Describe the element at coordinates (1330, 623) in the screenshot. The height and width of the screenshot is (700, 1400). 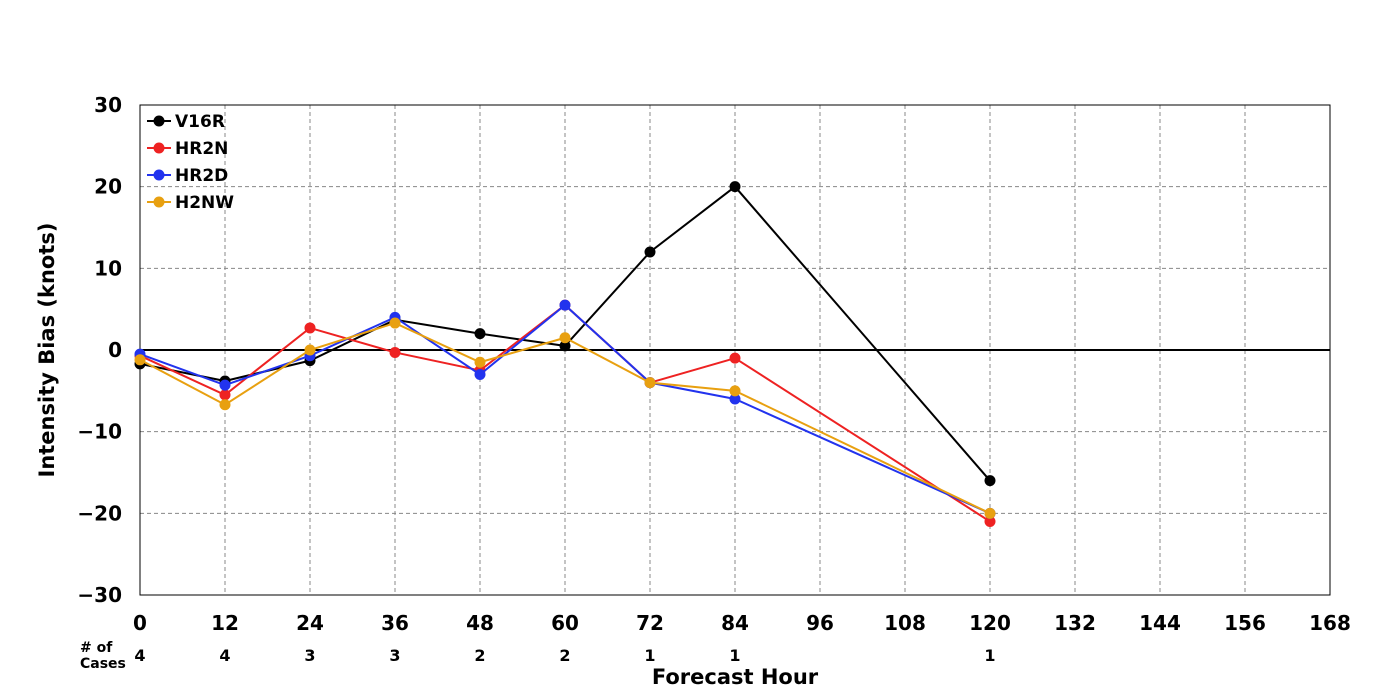
I see `x-tick-label: 168` at that location.